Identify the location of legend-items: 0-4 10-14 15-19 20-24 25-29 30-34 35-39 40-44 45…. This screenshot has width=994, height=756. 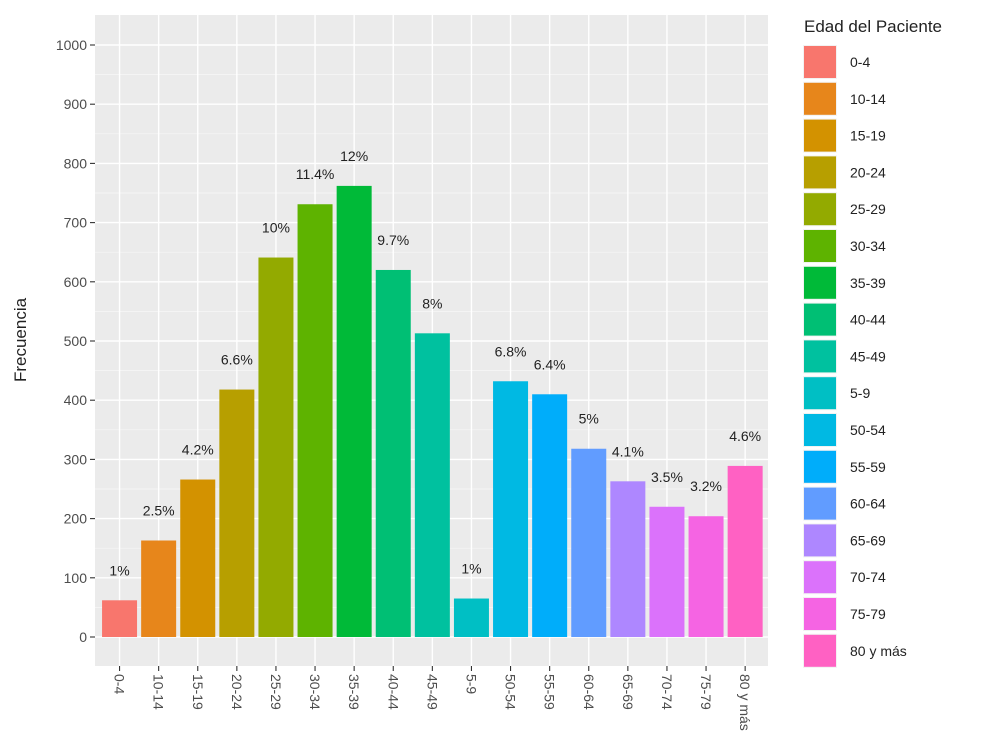
(855, 356).